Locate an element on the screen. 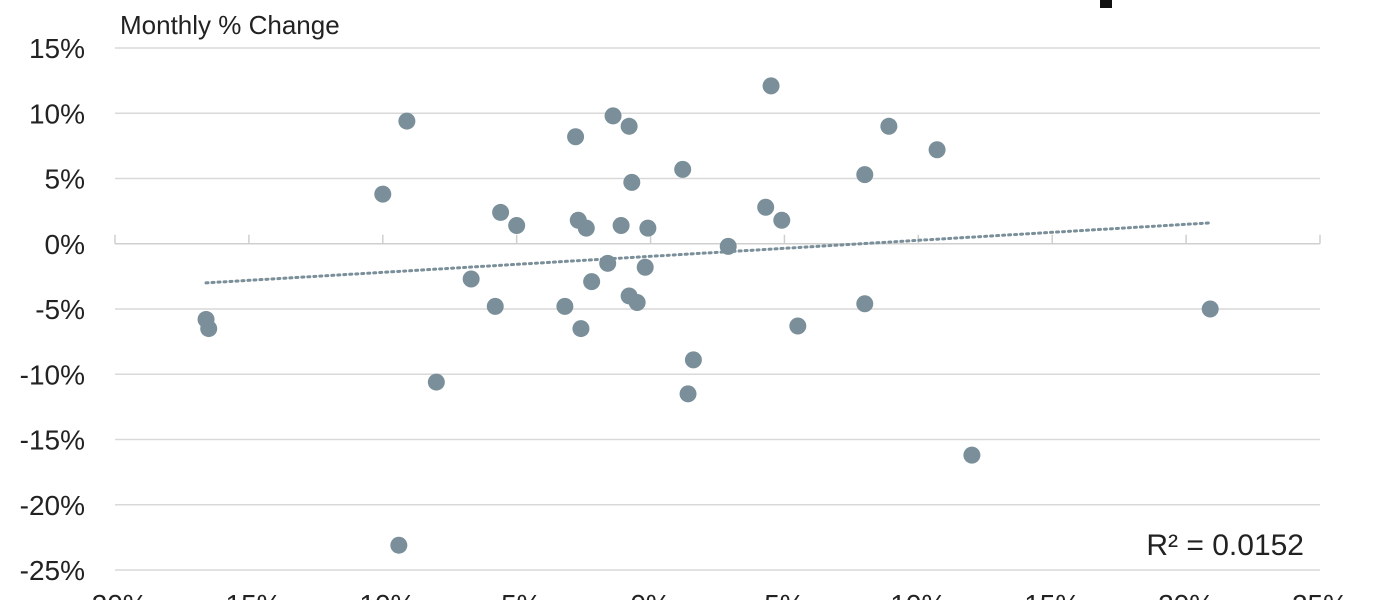 This screenshot has height=600, width=1379. y-tick-label: -15% is located at coordinates (52, 440).